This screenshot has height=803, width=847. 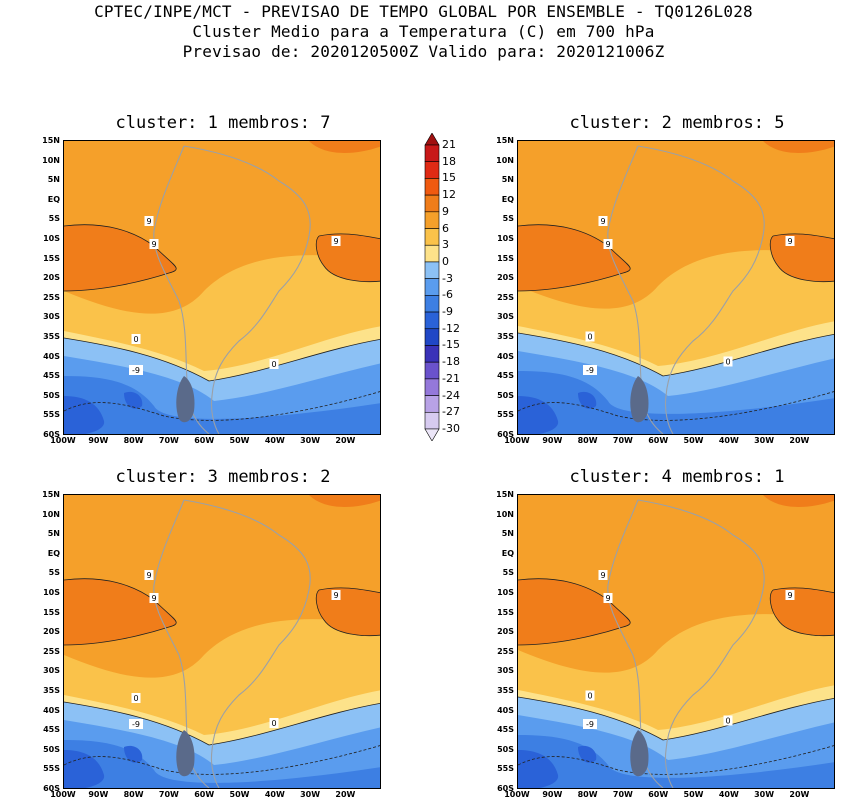 What do you see at coordinates (505, 690) in the screenshot?
I see `lat-tick-label: 35S` at bounding box center [505, 690].